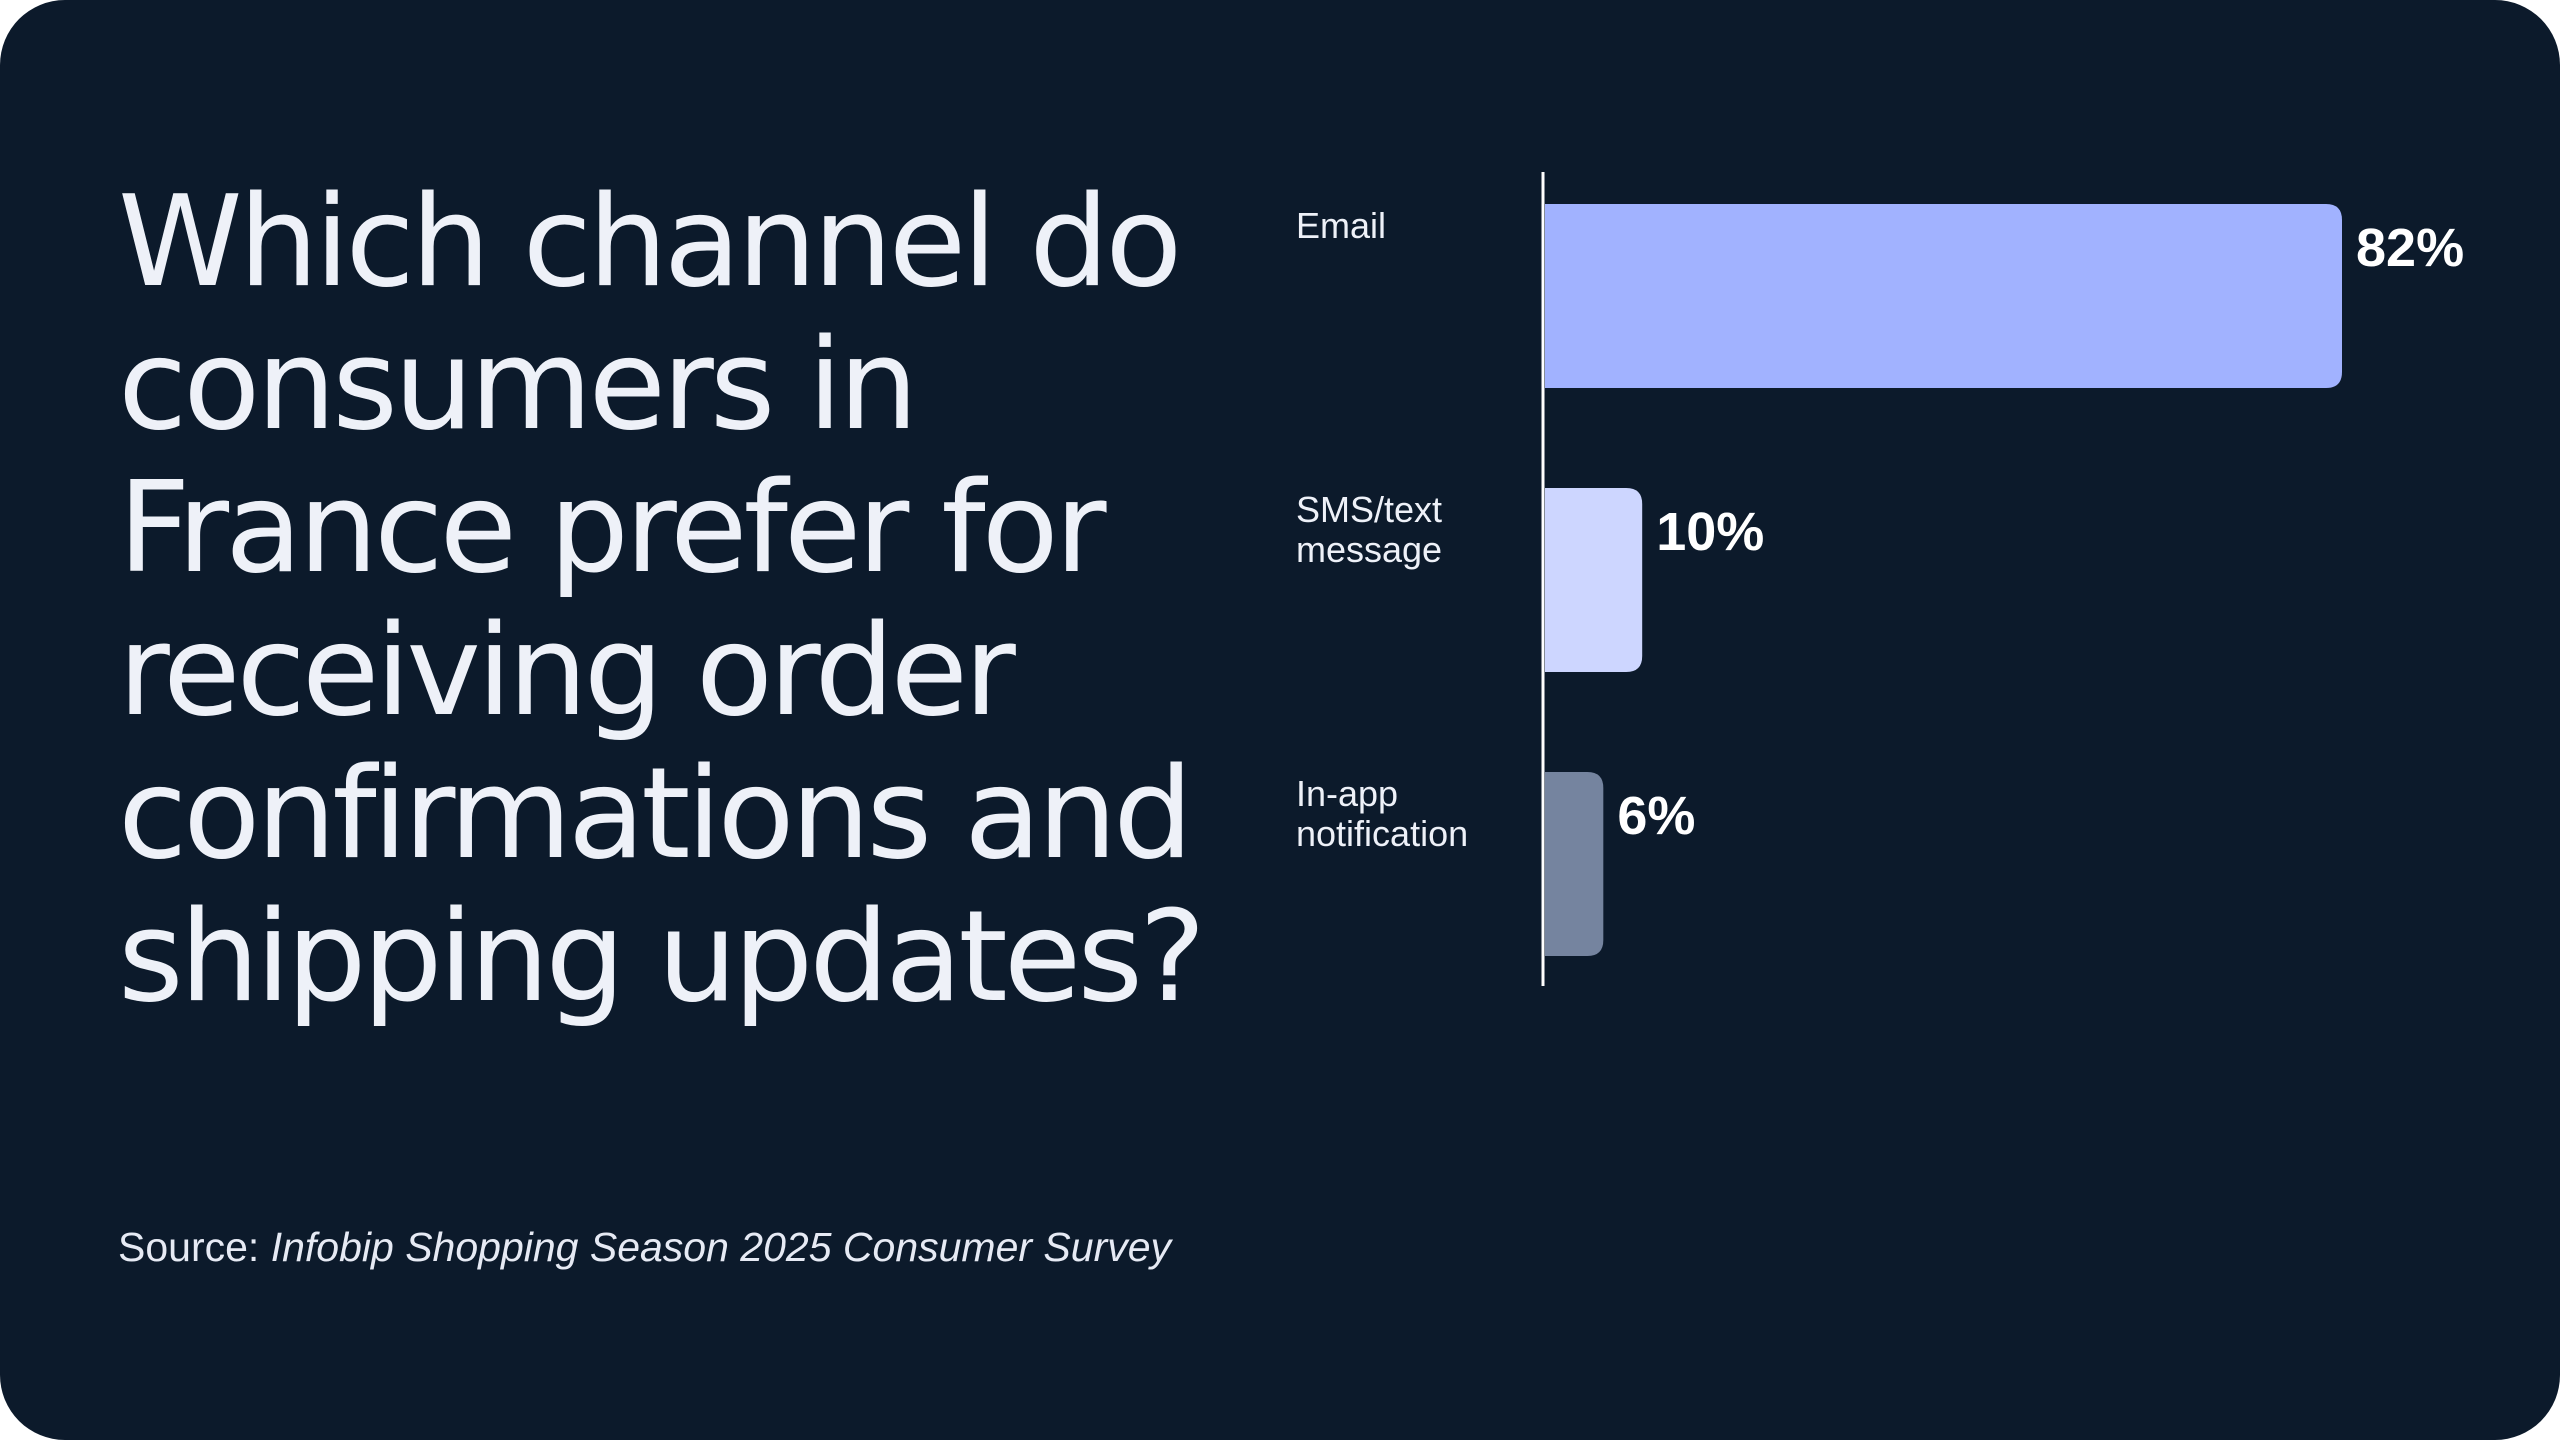 The width and height of the screenshot is (2560, 1440). Describe the element at coordinates (1369, 509) in the screenshot. I see `category-label-1-line-0: SMS/text` at that location.